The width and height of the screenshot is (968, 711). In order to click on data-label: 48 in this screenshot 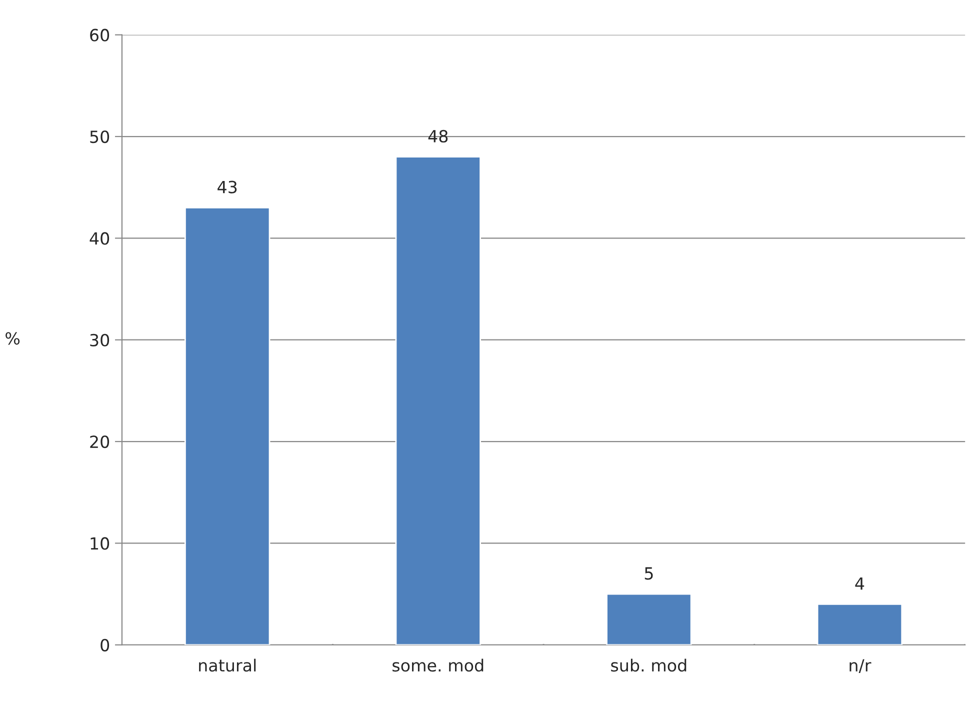, I will do `click(438, 136)`.